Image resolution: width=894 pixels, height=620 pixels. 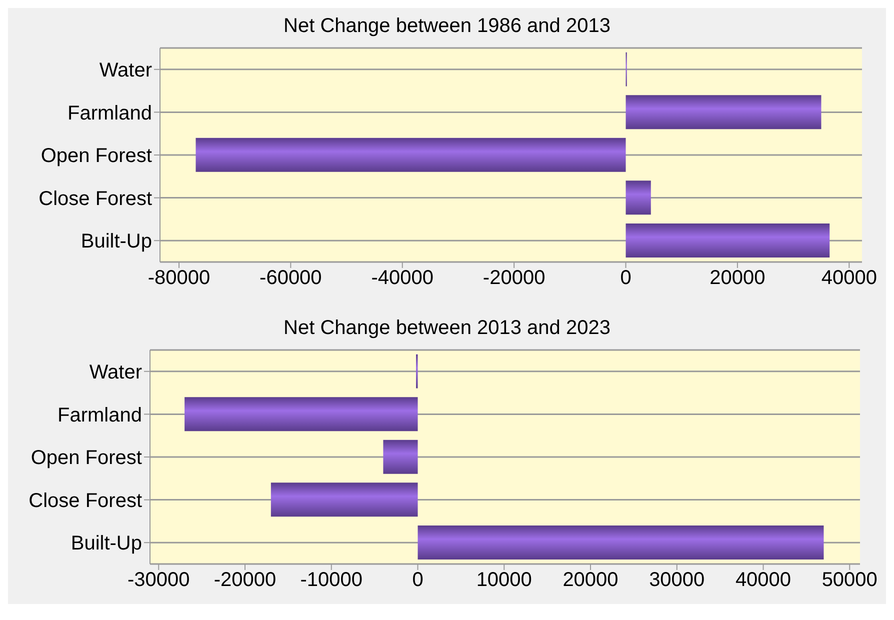 What do you see at coordinates (850, 580) in the screenshot?
I see `x-tick-label: 50000` at bounding box center [850, 580].